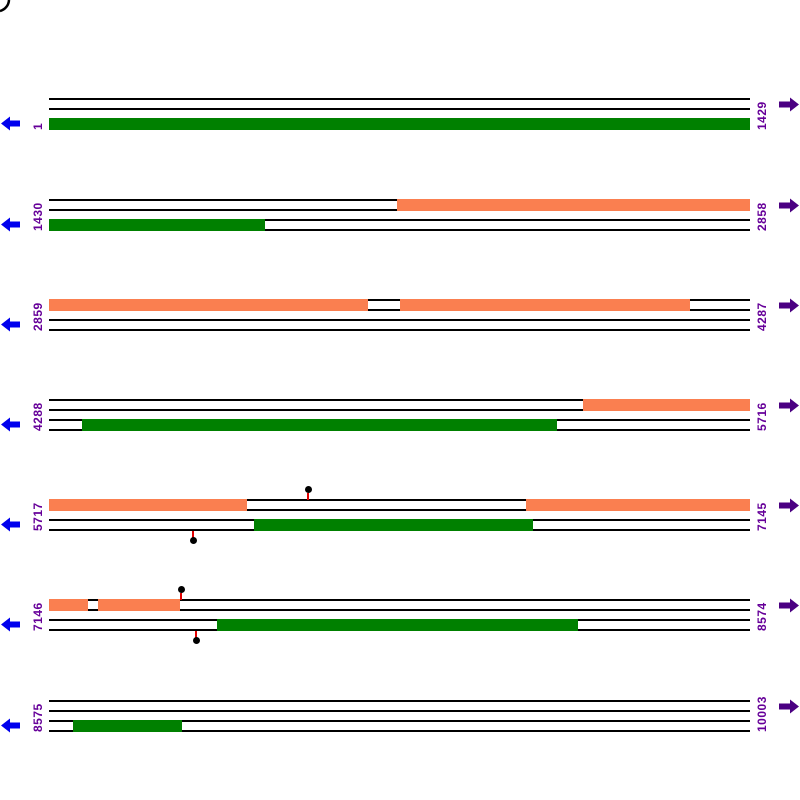 This screenshot has height=800, width=800. I want to click on row-end-position-label: 8574, so click(762, 616).